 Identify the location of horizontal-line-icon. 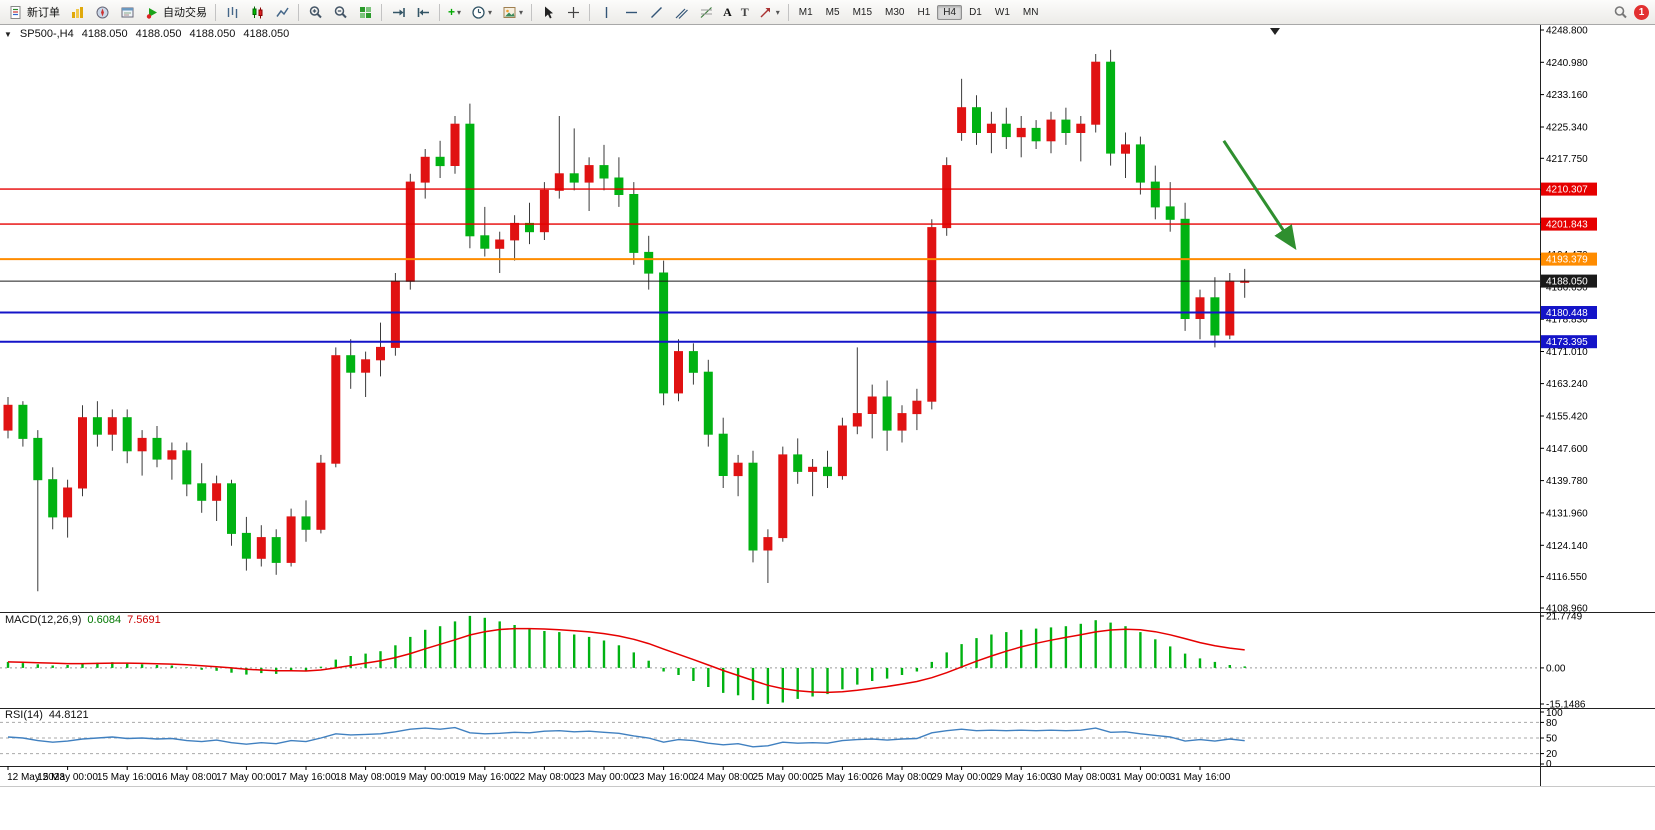
(631, 12).